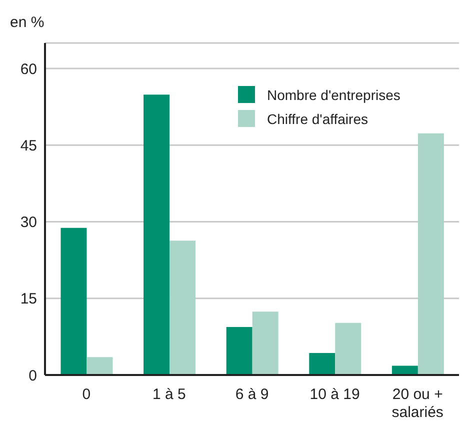 The height and width of the screenshot is (430, 467). What do you see at coordinates (28, 223) in the screenshot?
I see `y-tick-label: 30` at bounding box center [28, 223].